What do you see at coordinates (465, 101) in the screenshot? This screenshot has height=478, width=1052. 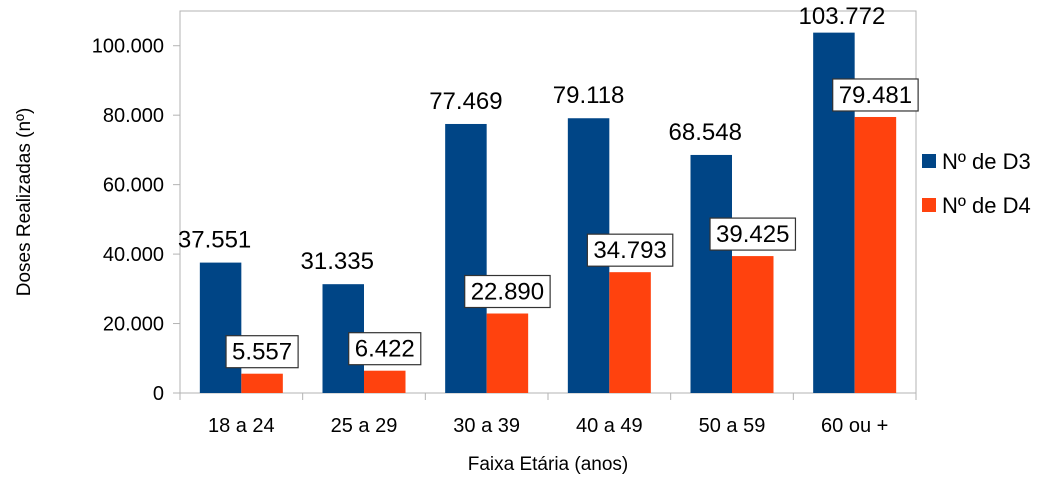 I see `data-label-d3: 77.469` at bounding box center [465, 101].